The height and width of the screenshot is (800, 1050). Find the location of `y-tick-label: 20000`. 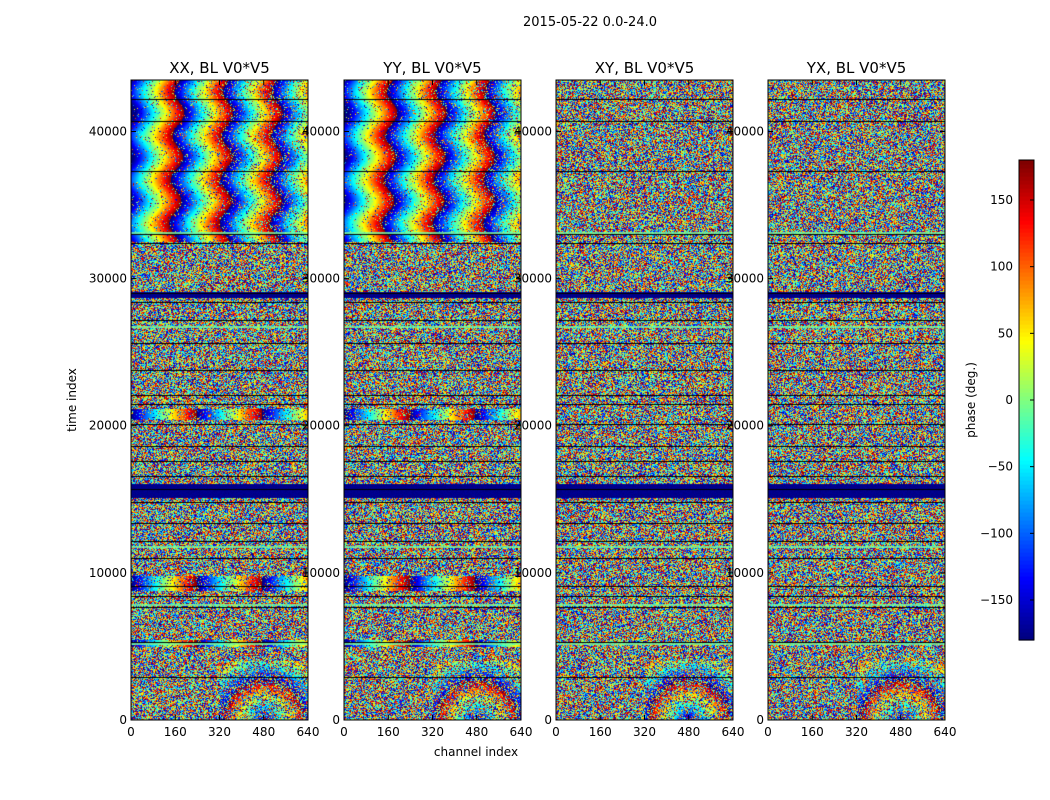

y-tick-label: 20000 is located at coordinates (321, 426).